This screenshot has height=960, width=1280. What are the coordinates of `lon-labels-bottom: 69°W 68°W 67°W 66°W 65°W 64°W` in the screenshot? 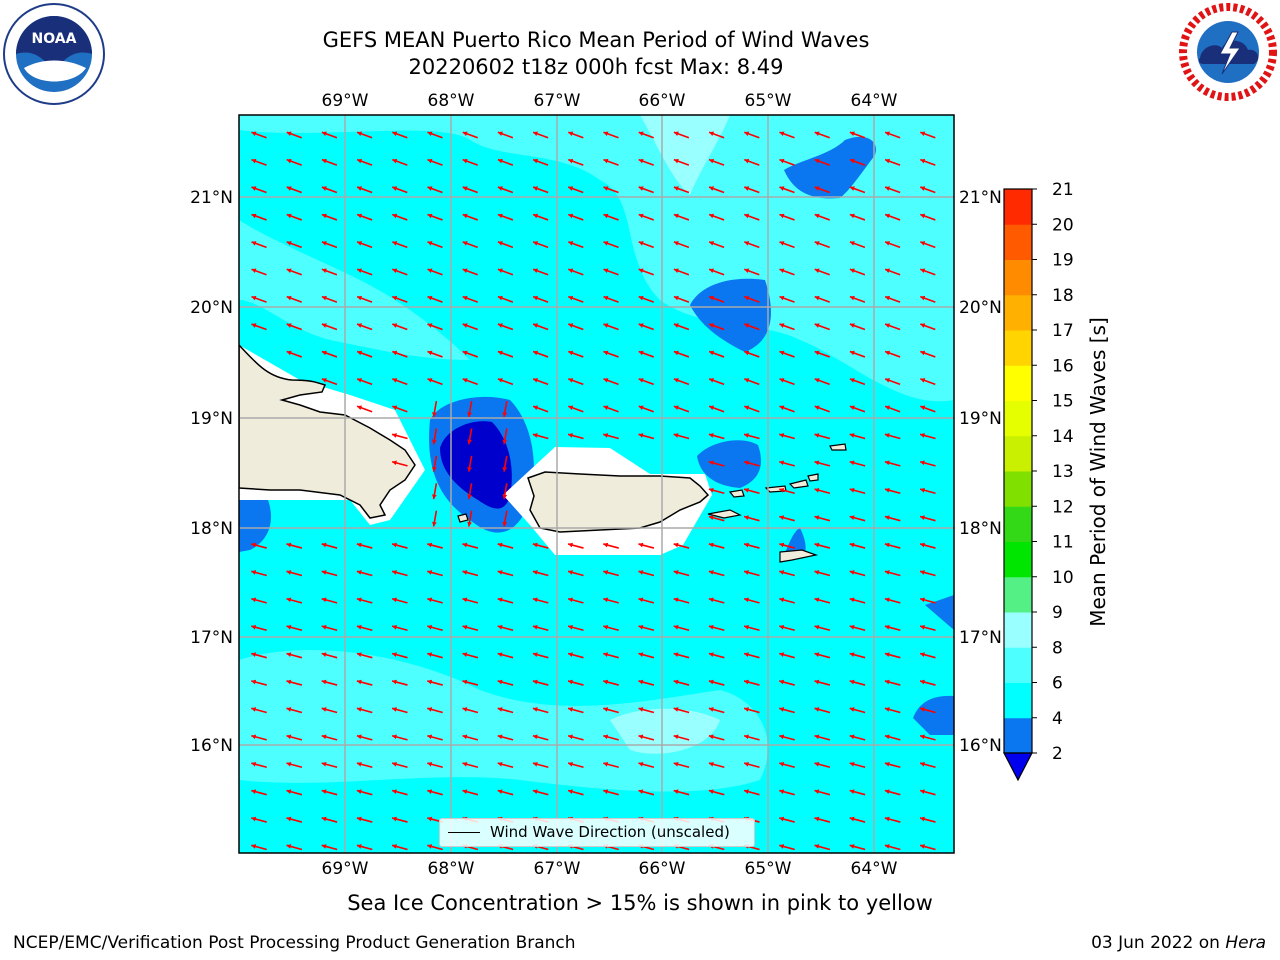 It's located at (610, 869).